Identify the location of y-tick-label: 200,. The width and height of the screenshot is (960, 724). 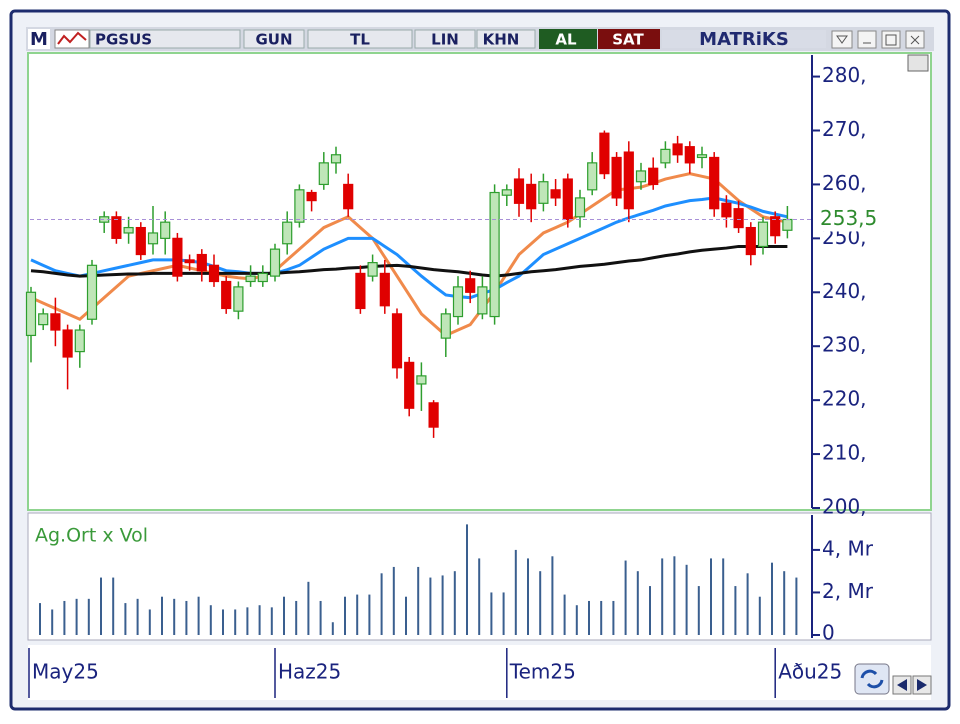
(844, 507).